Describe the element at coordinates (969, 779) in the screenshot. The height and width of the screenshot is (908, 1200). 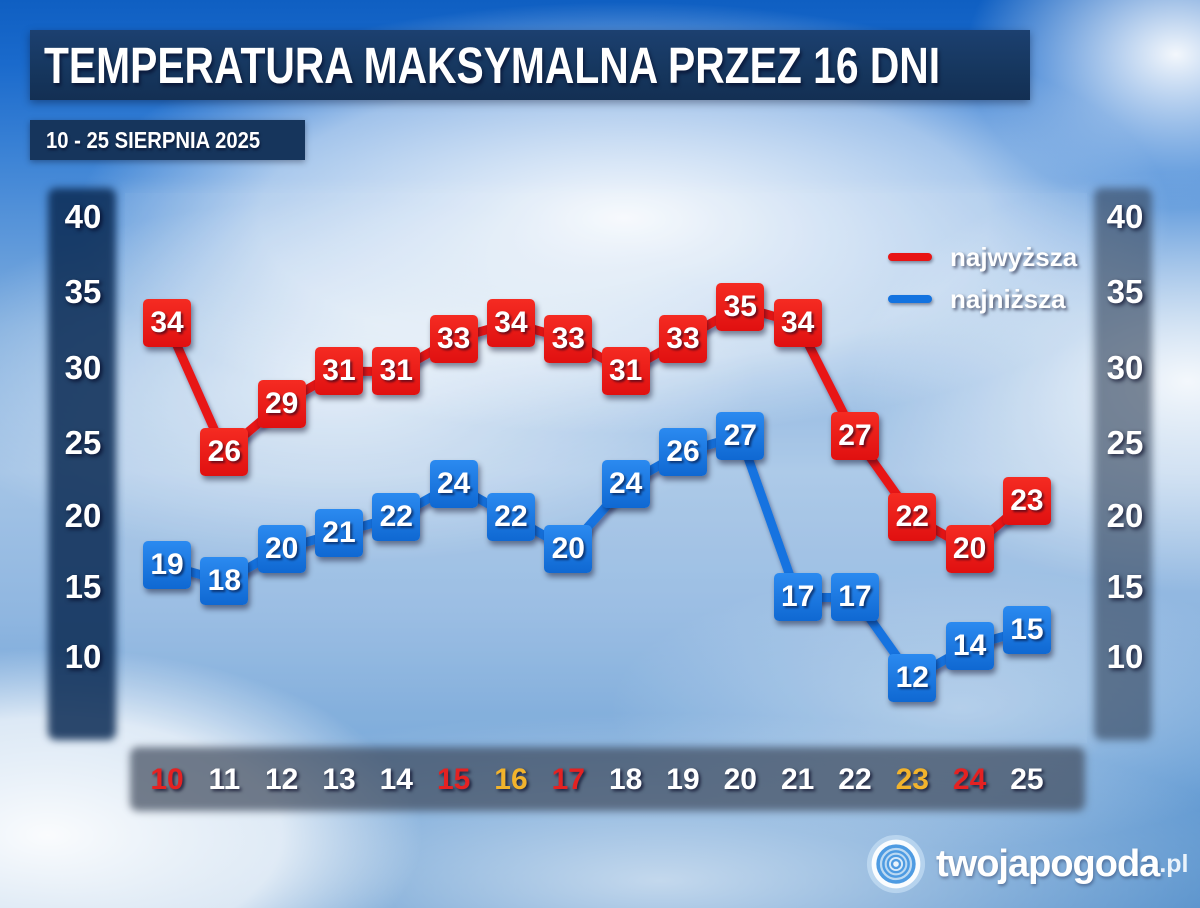
I see `day-label: 24` at that location.